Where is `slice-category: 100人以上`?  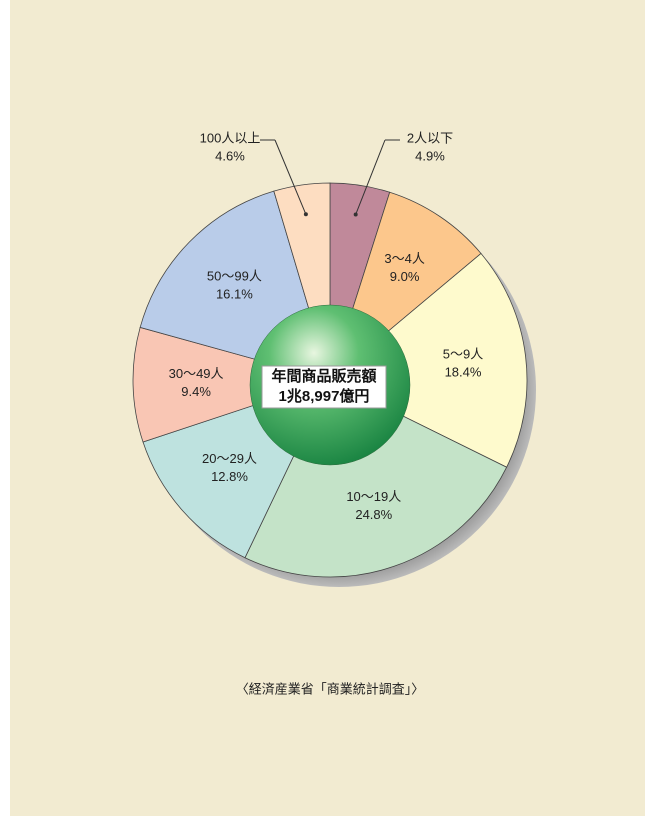 slice-category: 100人以上 is located at coordinates (230, 137).